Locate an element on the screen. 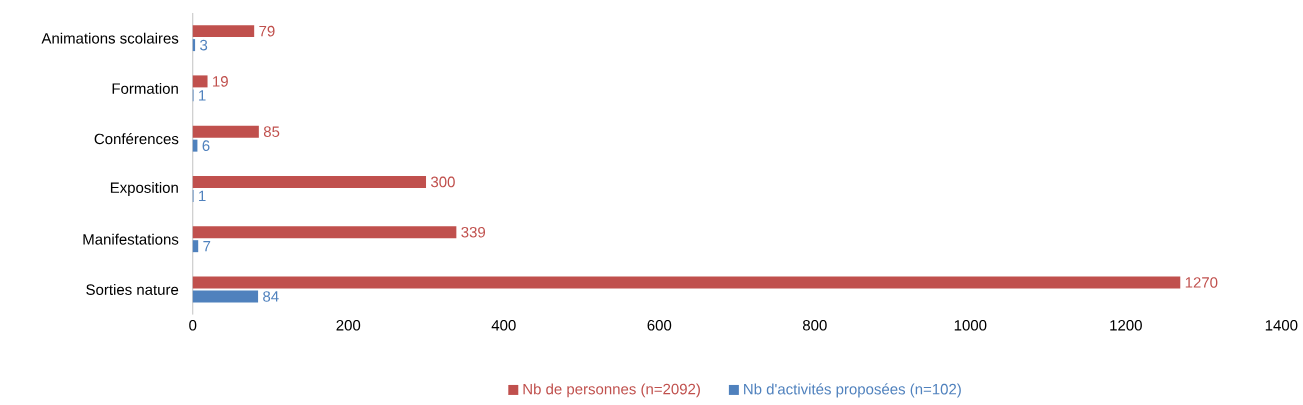  x-tick-label: 200 is located at coordinates (348, 325).